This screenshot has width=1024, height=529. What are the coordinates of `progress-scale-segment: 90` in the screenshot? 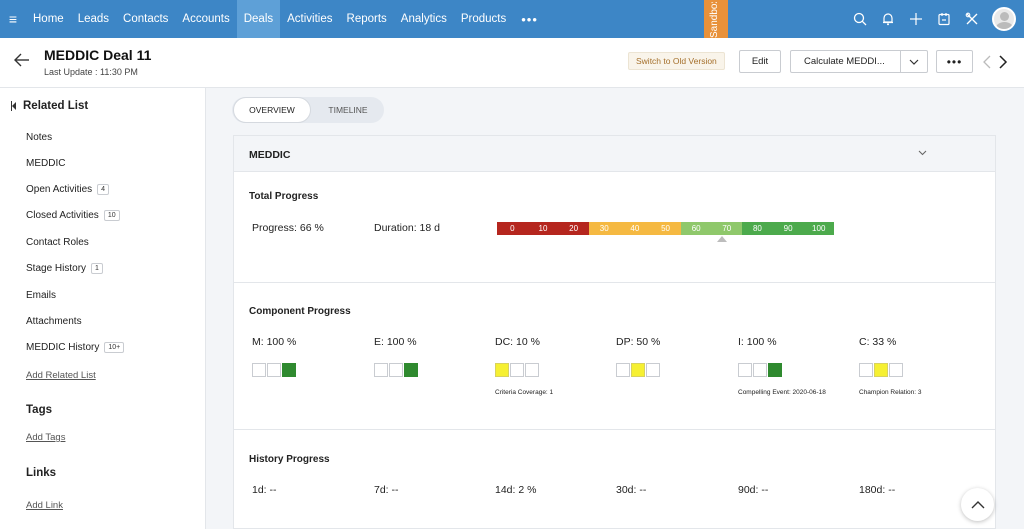 It's located at (788, 228).